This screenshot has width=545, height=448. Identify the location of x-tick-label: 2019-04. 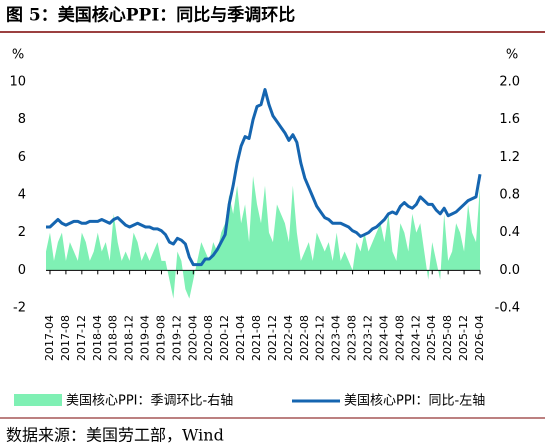
(145, 338).